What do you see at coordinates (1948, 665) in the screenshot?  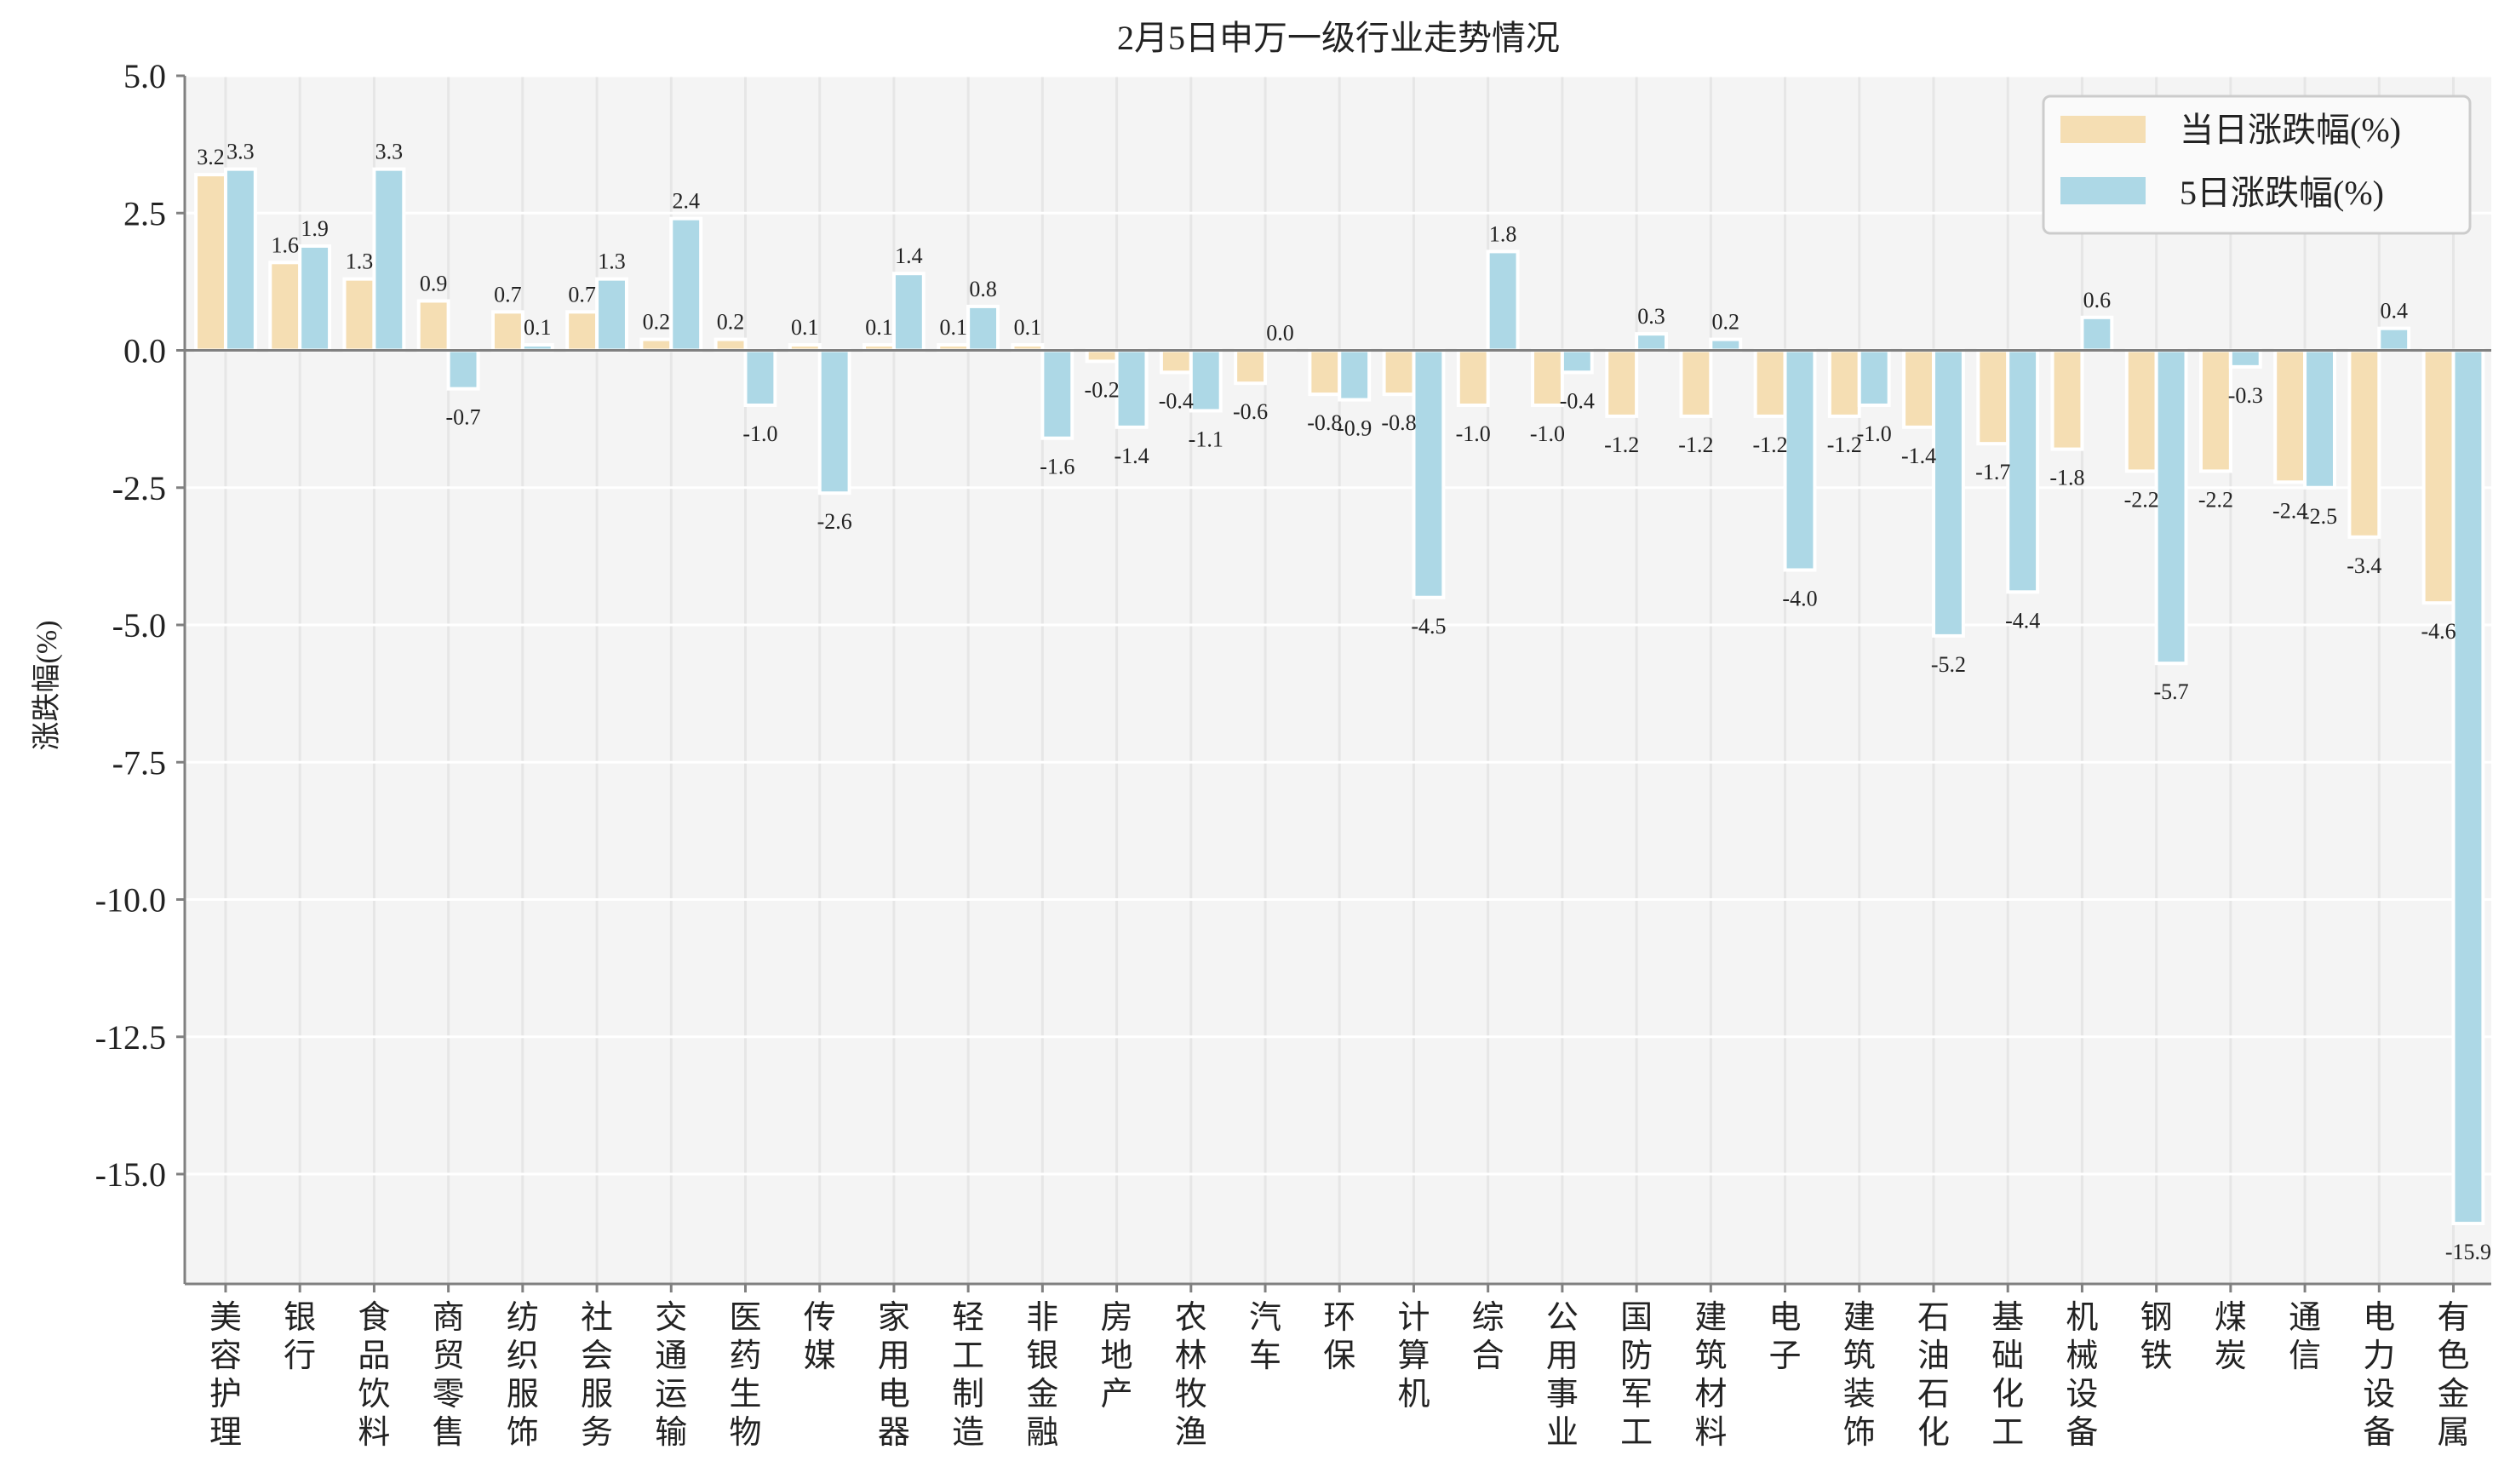 I see `data-label: -5.2` at bounding box center [1948, 665].